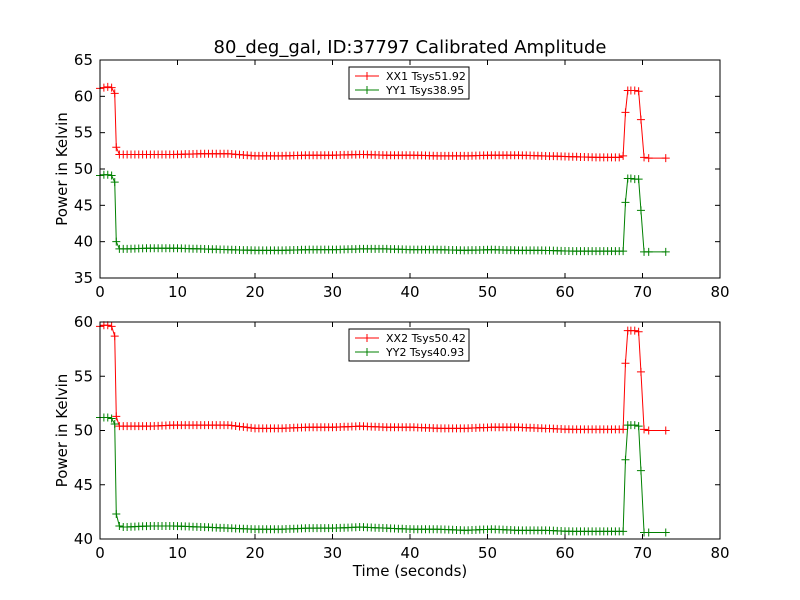  Describe the element at coordinates (83, 60) in the screenshot. I see `y-tick-label: 65` at that location.